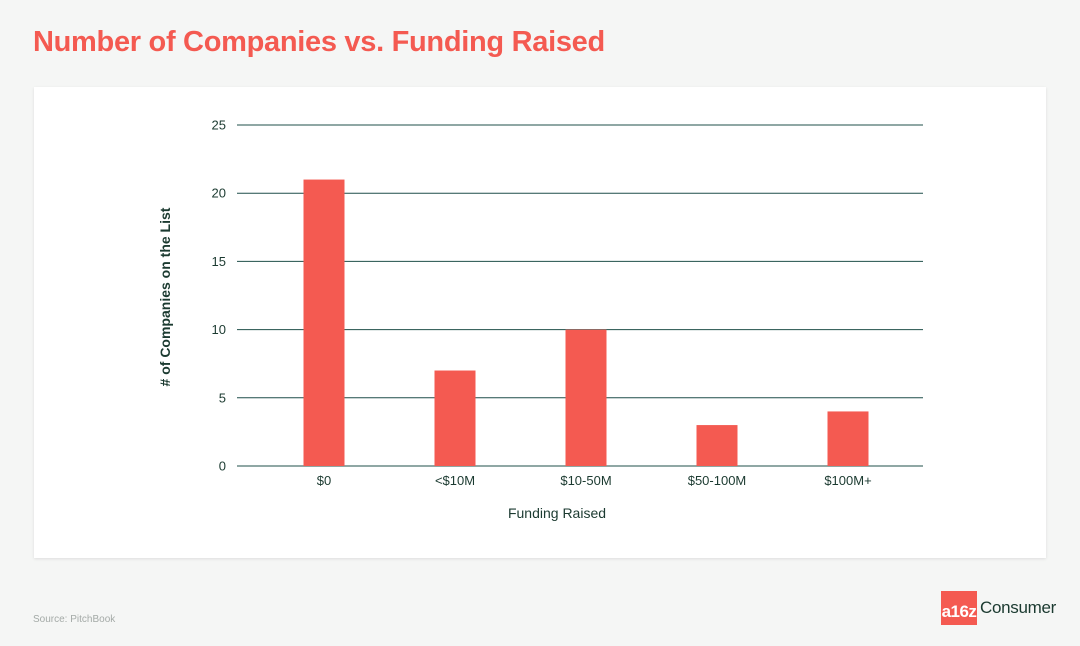  What do you see at coordinates (219, 296) in the screenshot?
I see `y-tick-labels: 0 5 10 15 20 25` at bounding box center [219, 296].